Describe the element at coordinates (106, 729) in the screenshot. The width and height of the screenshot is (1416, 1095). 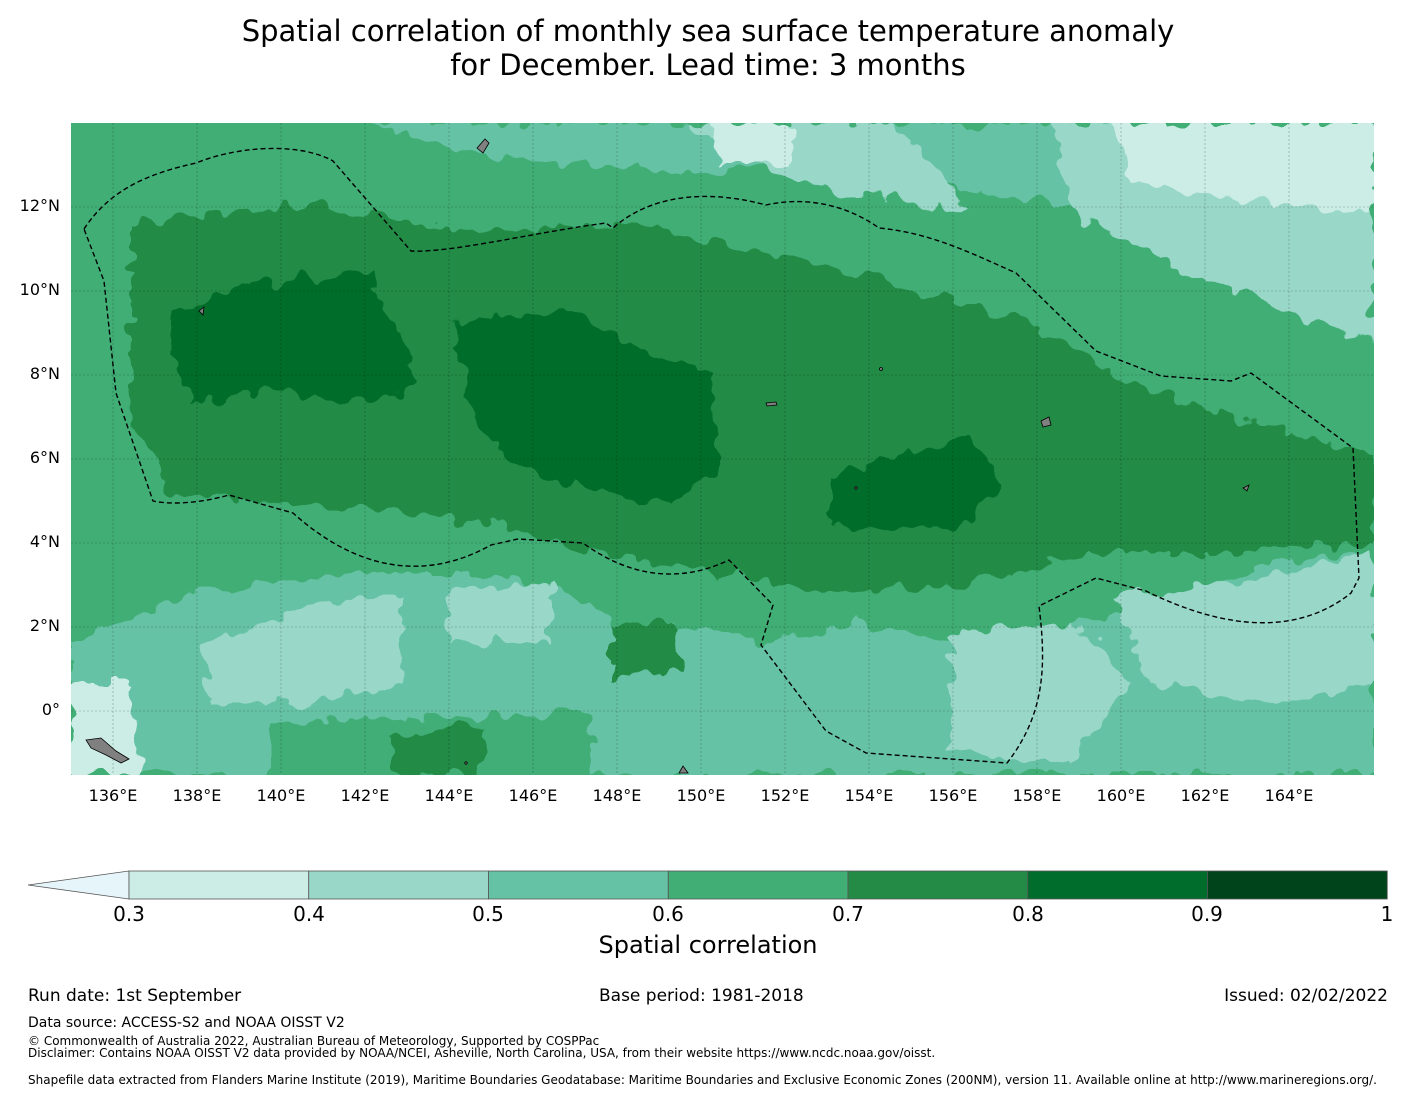
I see `field-zone-sw-corner` at that location.